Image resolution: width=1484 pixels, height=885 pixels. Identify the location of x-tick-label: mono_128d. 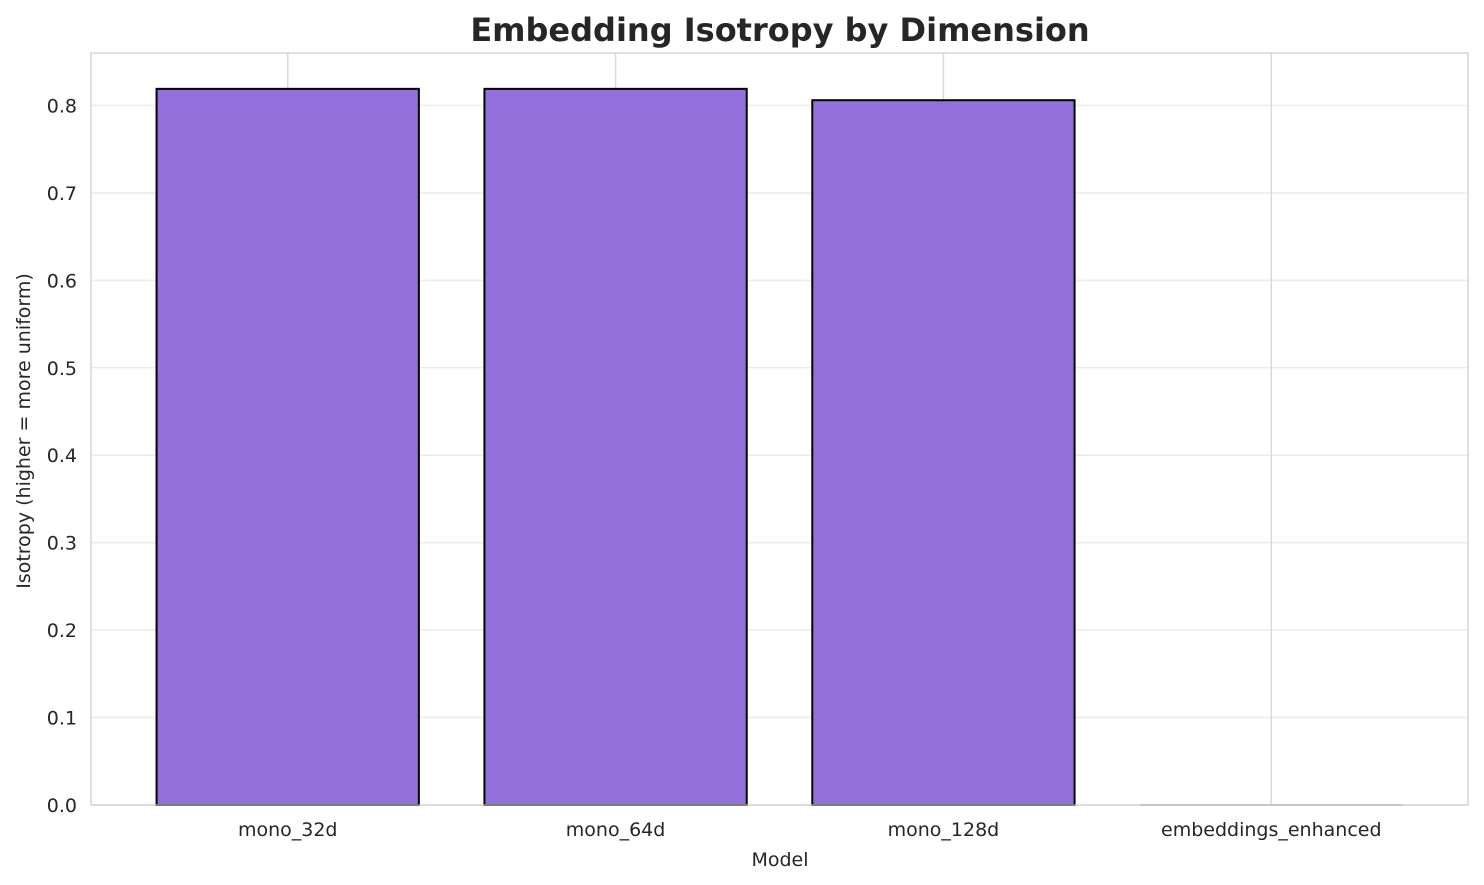
(944, 830).